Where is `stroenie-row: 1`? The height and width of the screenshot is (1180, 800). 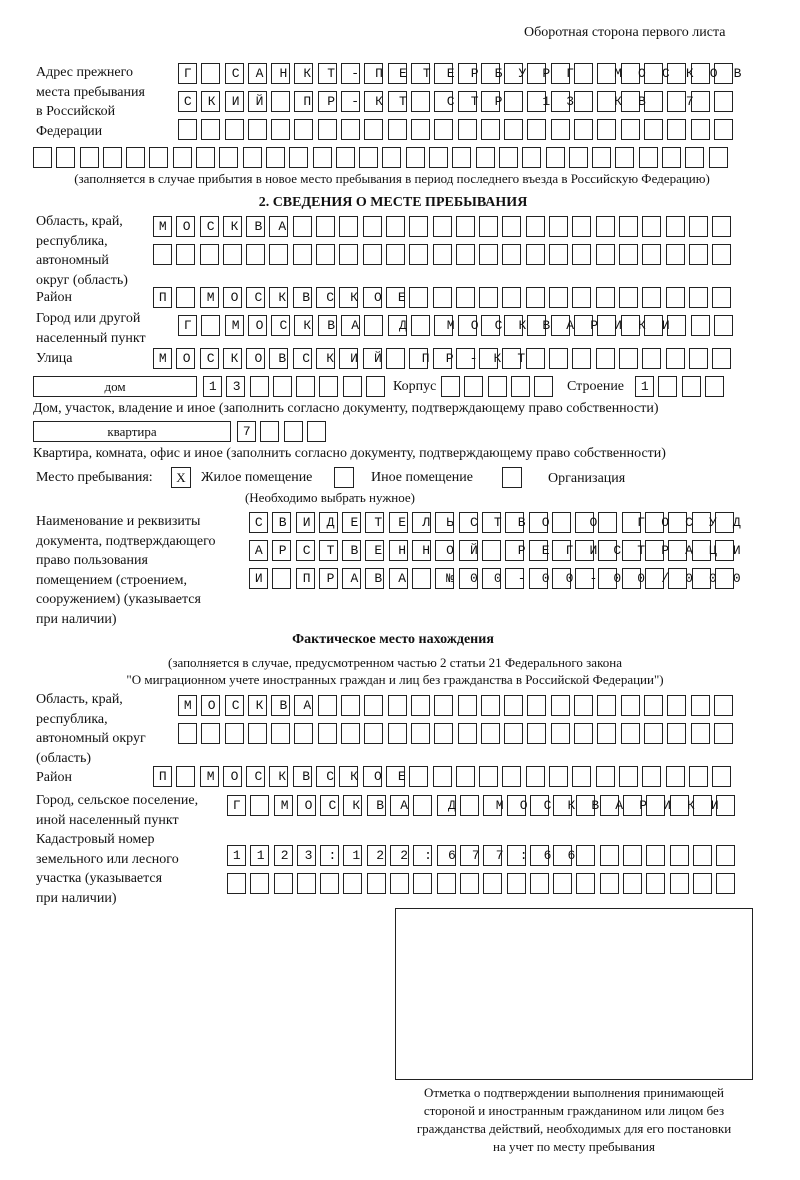 stroenie-row: 1 is located at coordinates (679, 386).